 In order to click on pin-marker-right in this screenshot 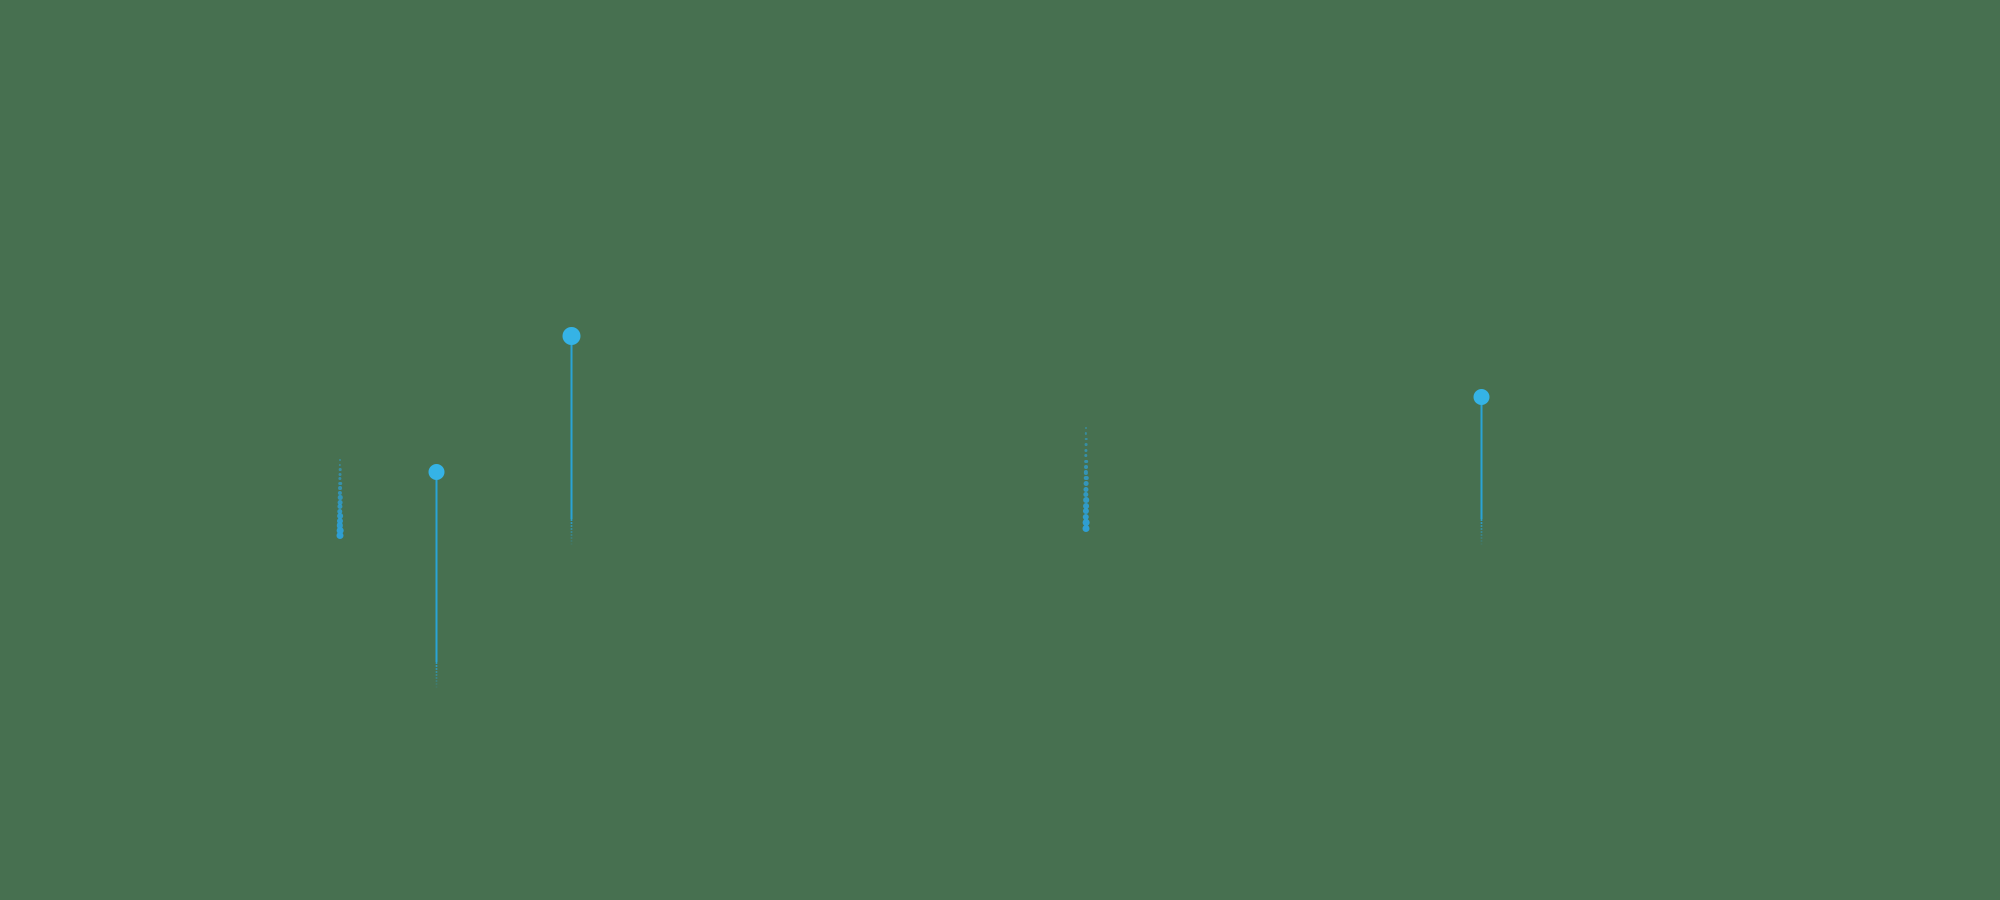, I will do `click(1481, 450)`.